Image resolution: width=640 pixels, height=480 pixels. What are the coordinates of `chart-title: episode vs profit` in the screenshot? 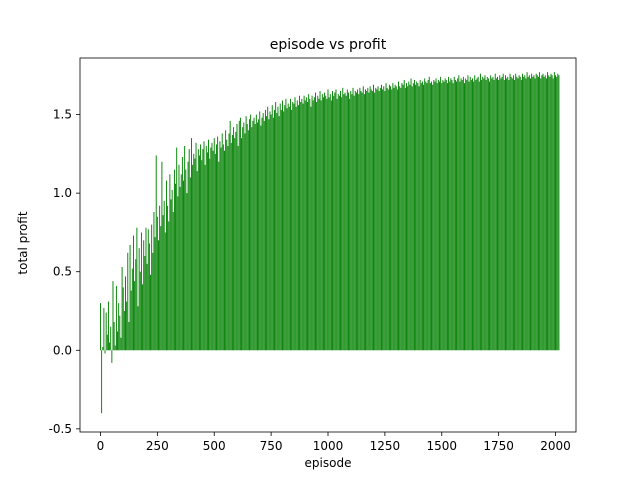 It's located at (328, 45).